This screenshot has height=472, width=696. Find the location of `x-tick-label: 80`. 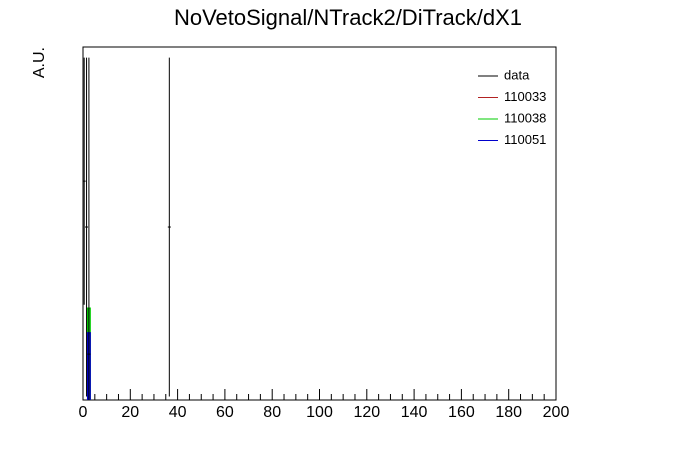

x-tick-label: 80 is located at coordinates (272, 412).